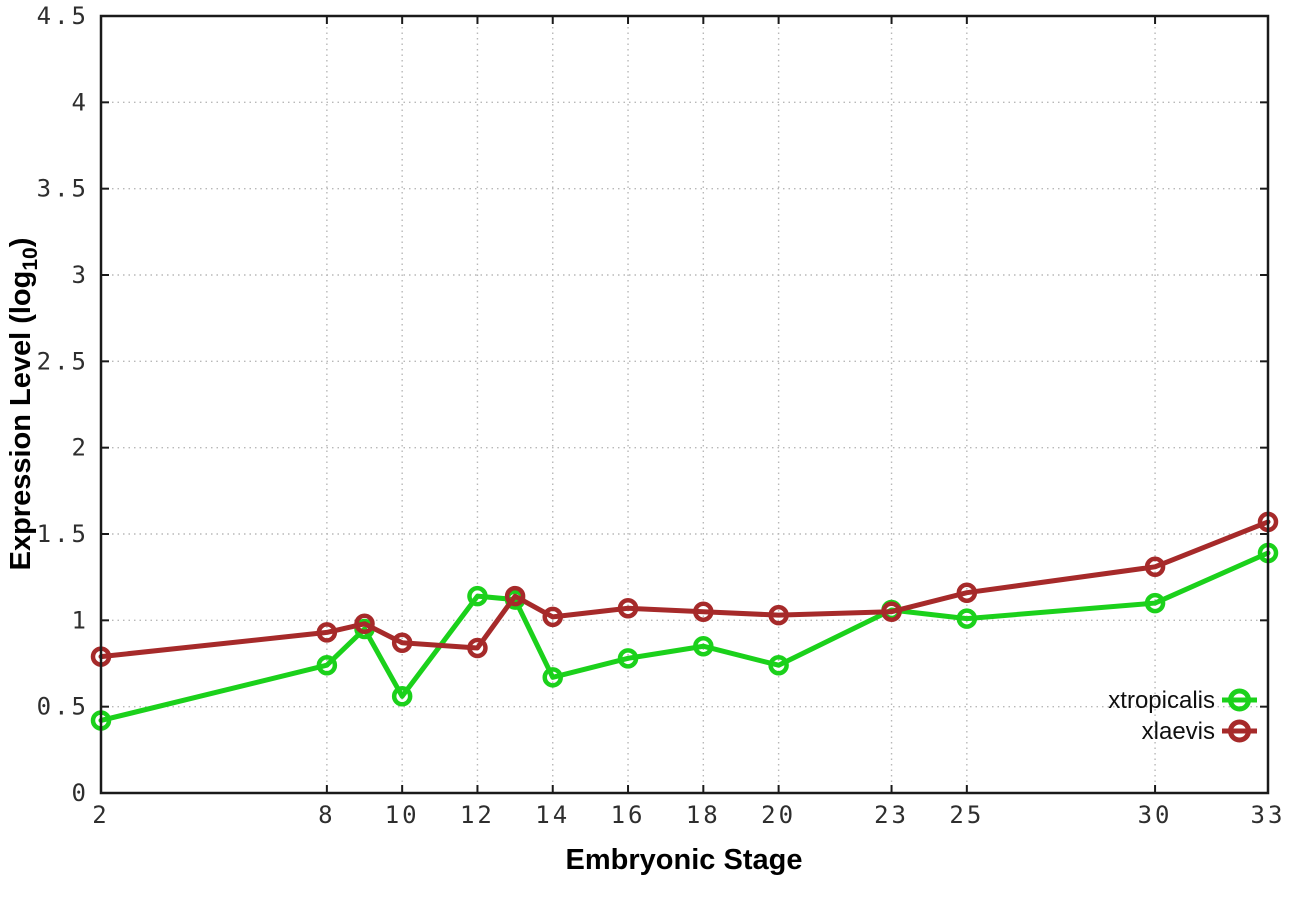 The width and height of the screenshot is (1296, 907). I want to click on y-tick-label: 0.5, so click(63, 707).